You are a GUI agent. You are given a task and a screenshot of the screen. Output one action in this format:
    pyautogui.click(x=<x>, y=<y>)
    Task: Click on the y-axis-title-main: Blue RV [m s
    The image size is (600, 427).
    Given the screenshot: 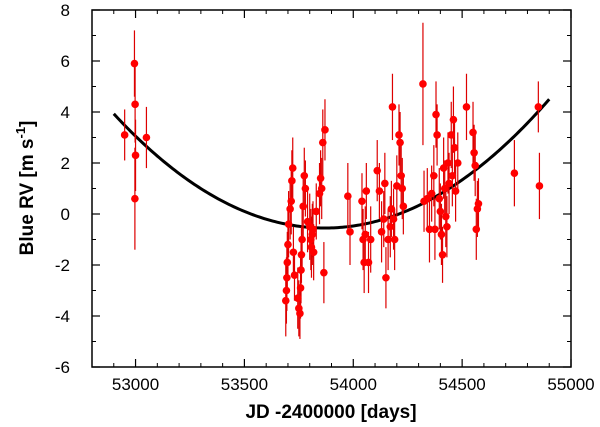 What is the action you would take?
    pyautogui.click(x=27, y=197)
    